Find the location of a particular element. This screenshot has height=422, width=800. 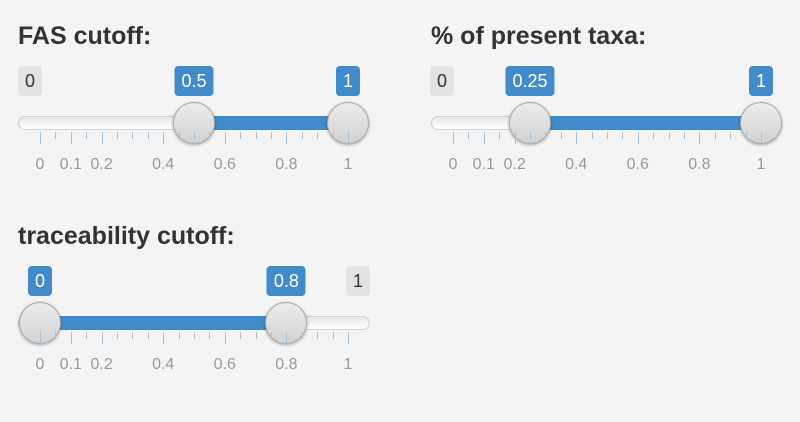

traceability-cutoff-label: traceability cutoff: is located at coordinates (126, 236).